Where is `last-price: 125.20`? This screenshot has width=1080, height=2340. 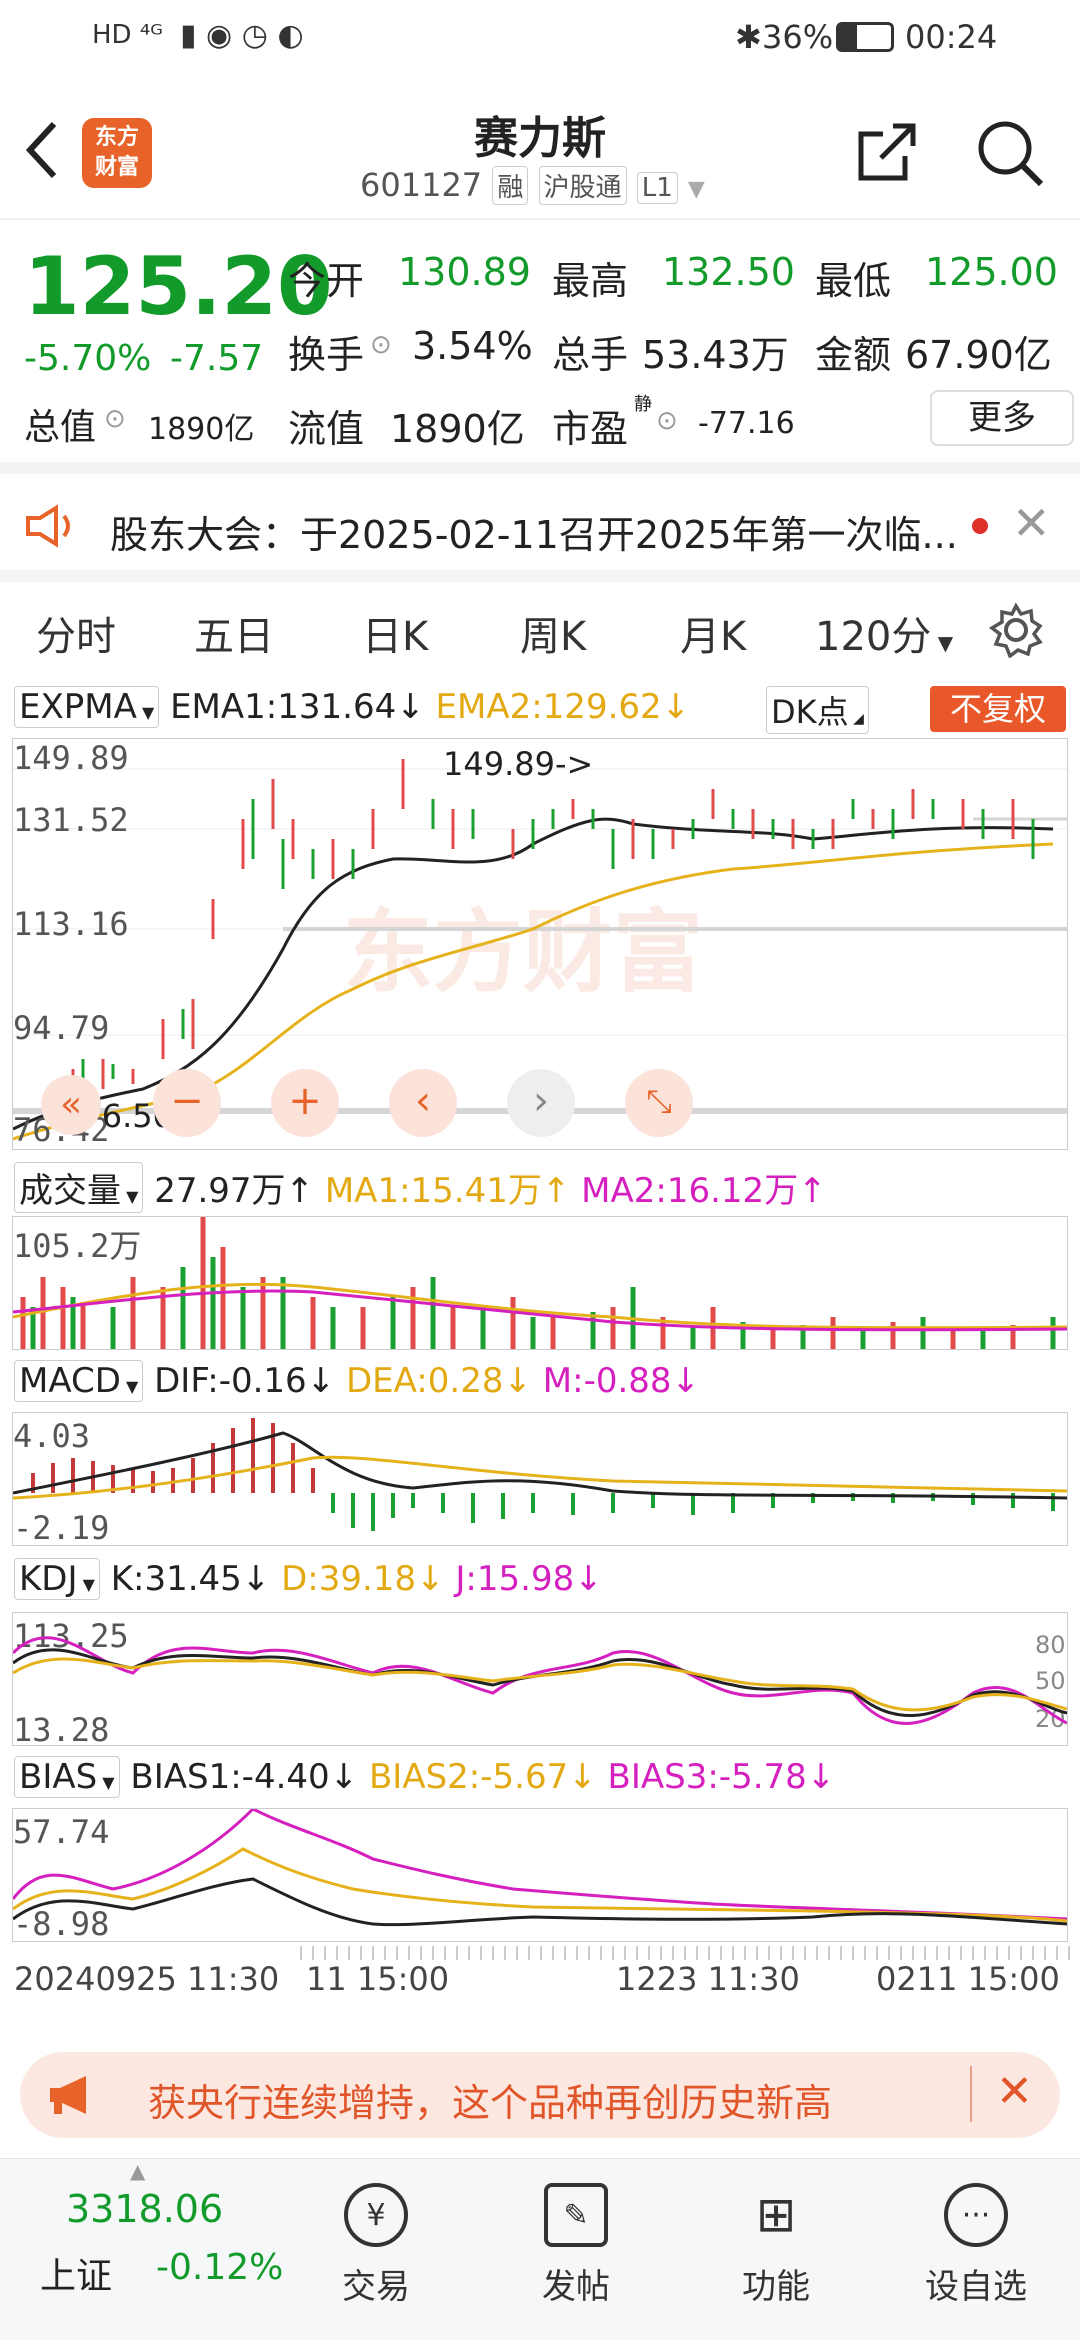 last-price: 125.20 is located at coordinates (178, 286).